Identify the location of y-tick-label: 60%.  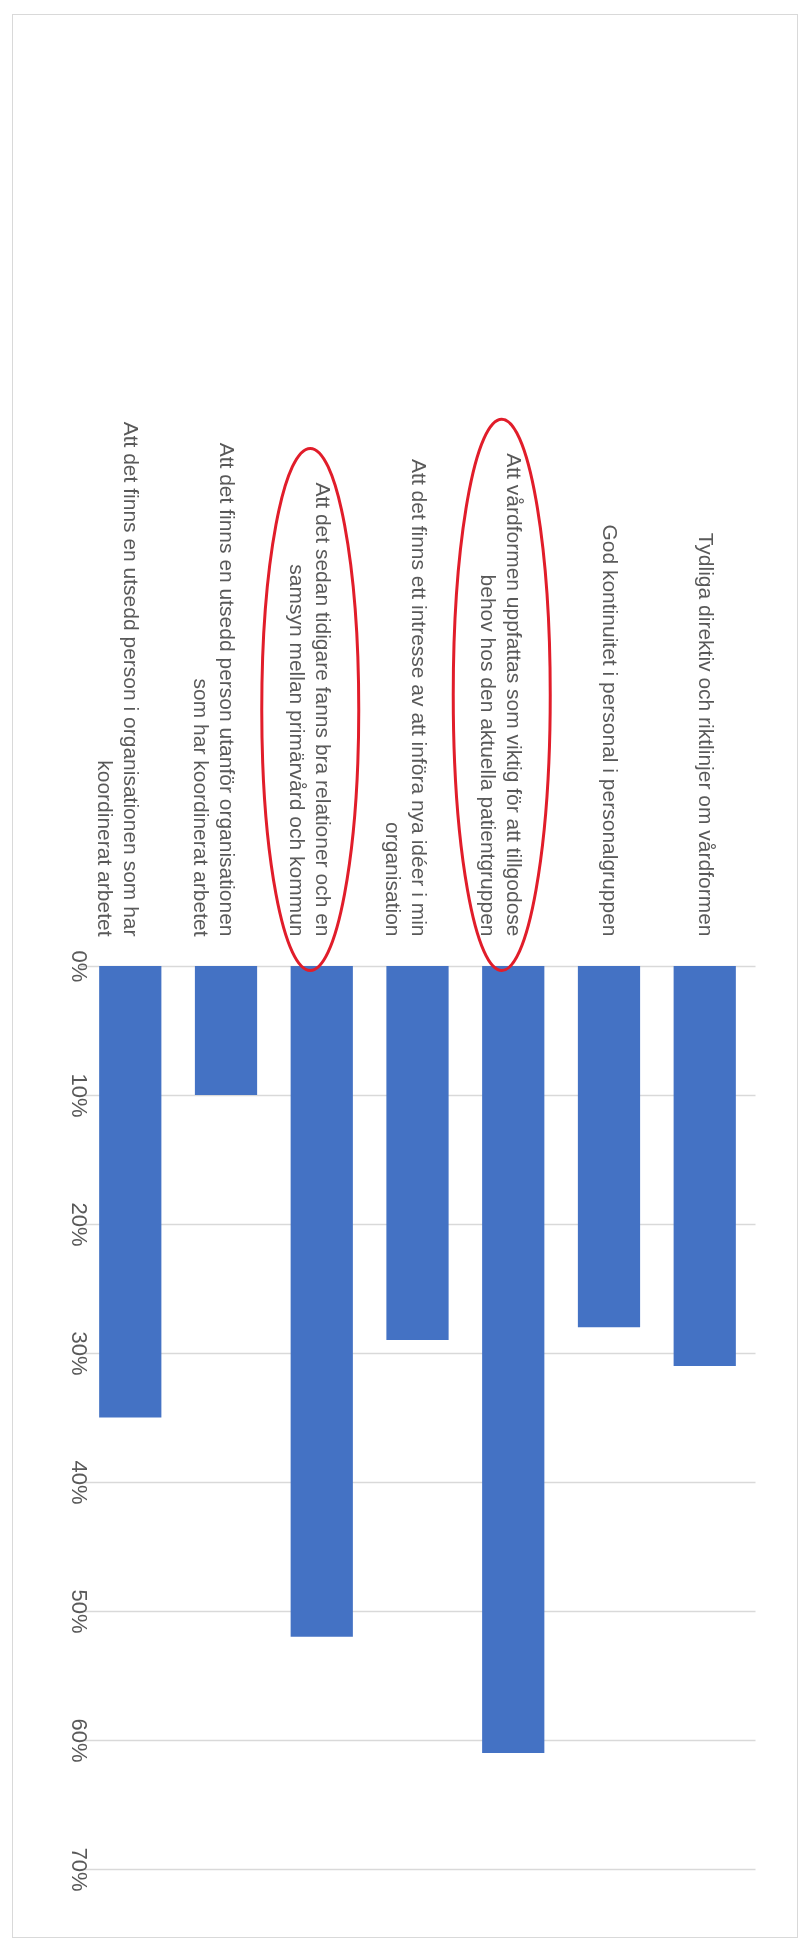
(79, 1740).